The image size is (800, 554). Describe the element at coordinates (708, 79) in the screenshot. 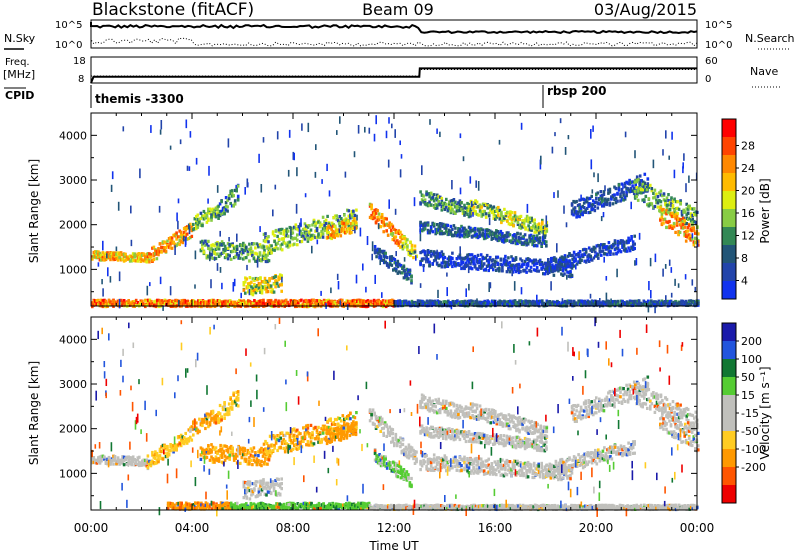

I see `nave-tick-bottom: 0` at that location.